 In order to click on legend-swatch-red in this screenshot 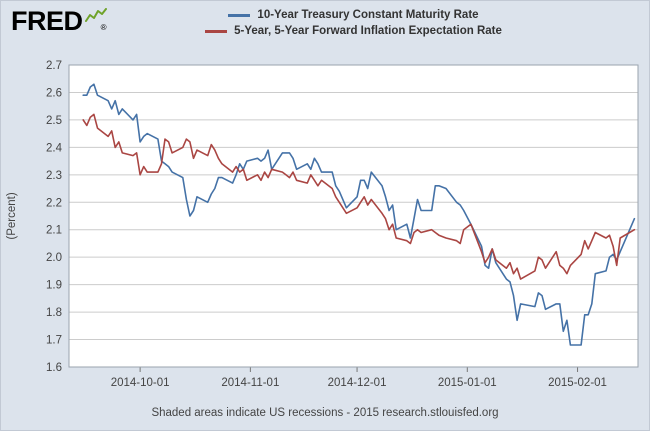, I will do `click(216, 31)`.